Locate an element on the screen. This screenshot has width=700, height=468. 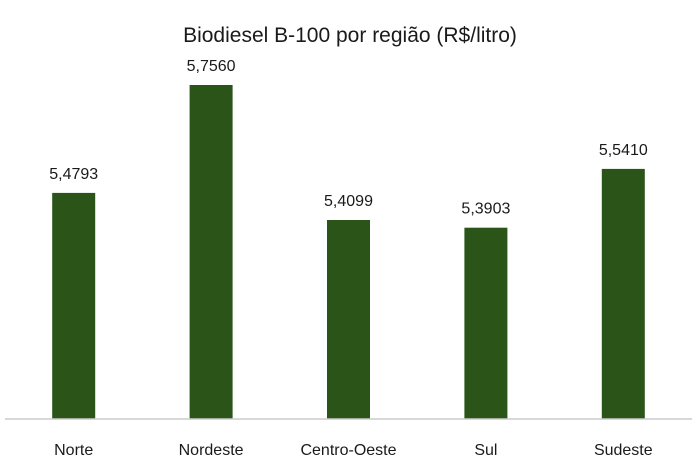
category-label-sudeste: Sudeste is located at coordinates (623, 450).